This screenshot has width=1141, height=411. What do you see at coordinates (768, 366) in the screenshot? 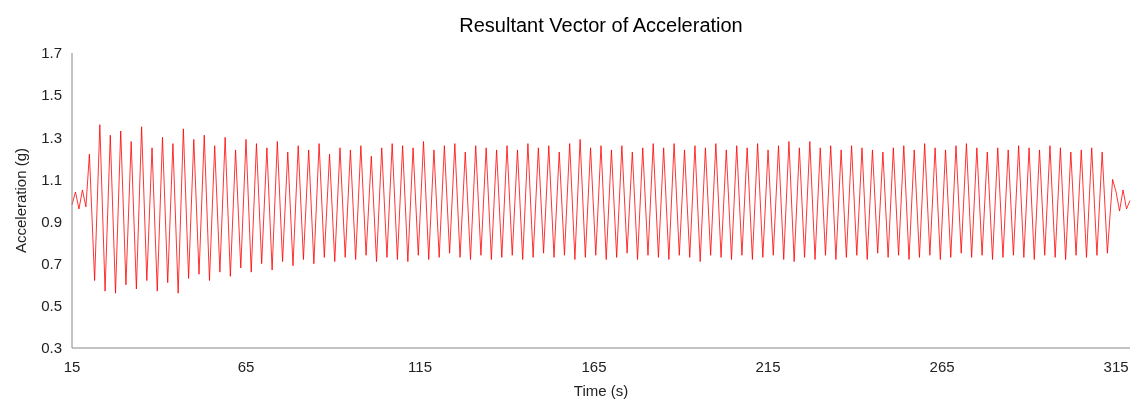
I see `x-tick-label: 215` at bounding box center [768, 366].